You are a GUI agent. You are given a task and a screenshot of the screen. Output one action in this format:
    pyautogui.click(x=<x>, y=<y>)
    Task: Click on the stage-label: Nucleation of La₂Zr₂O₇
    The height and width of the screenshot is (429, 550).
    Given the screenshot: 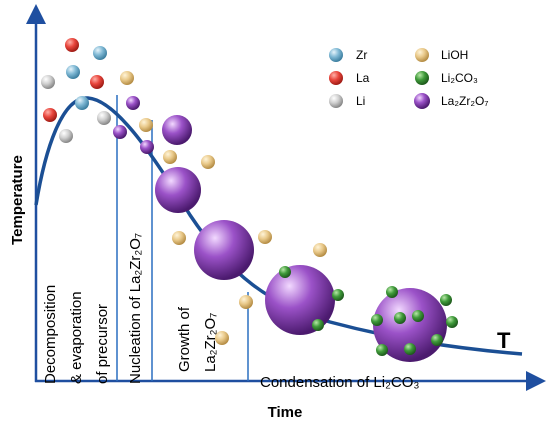 What is the action you would take?
    pyautogui.click(x=135, y=308)
    